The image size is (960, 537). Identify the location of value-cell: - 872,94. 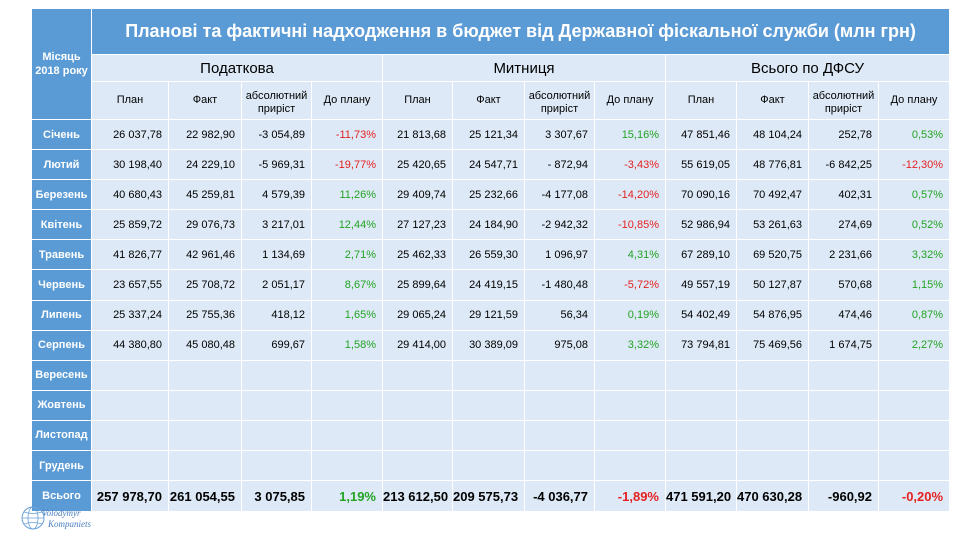
(560, 165).